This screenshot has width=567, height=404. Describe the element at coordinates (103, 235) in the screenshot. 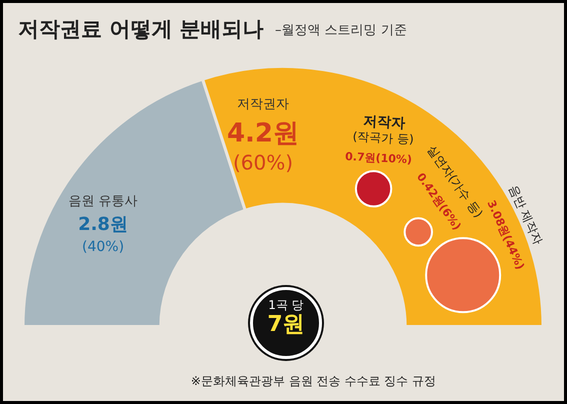

I see `data-label: 2.8원 (40%)` at that location.